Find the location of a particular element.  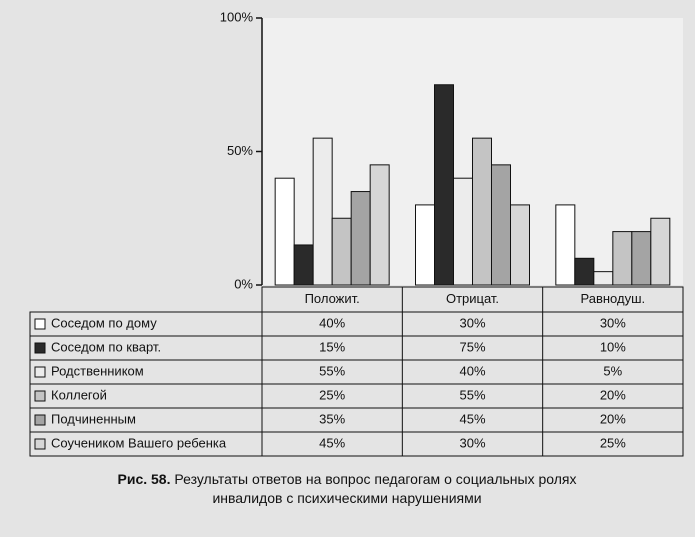

x-tick-label: Отрицат. is located at coordinates (472, 298).